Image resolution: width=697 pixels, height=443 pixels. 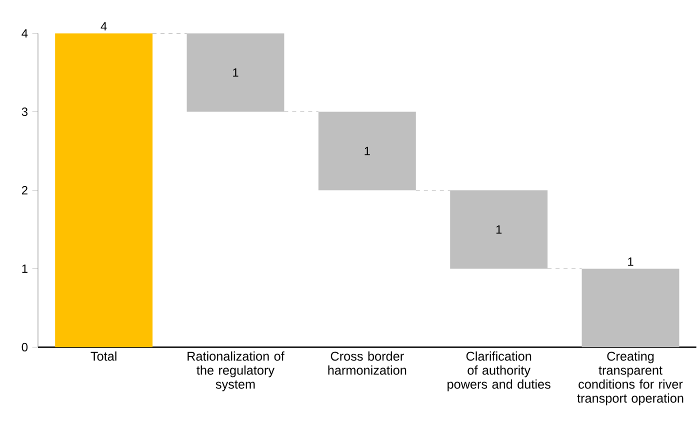 What do you see at coordinates (367, 363) in the screenshot?
I see `x-tick-label: Cross border harmonization` at bounding box center [367, 363].